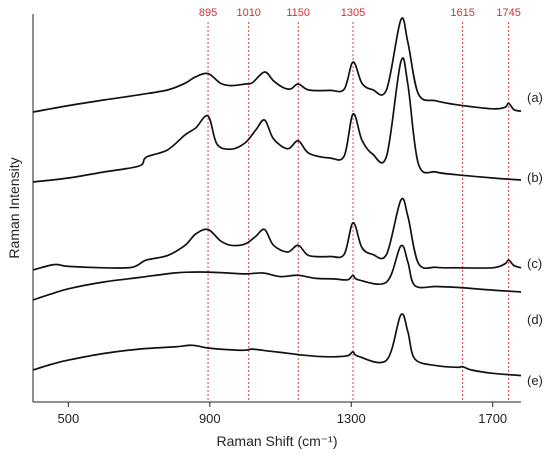  I want to click on trace-label: (b), so click(535, 177).